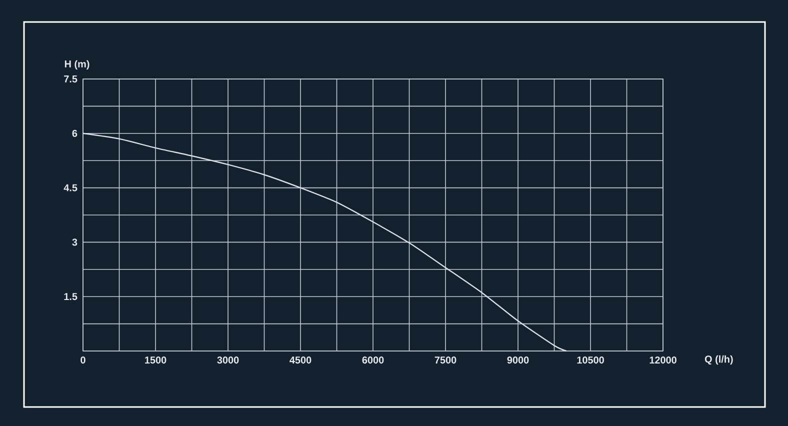 The height and width of the screenshot is (426, 788). I want to click on y-tick-label: 4.5, so click(71, 188).